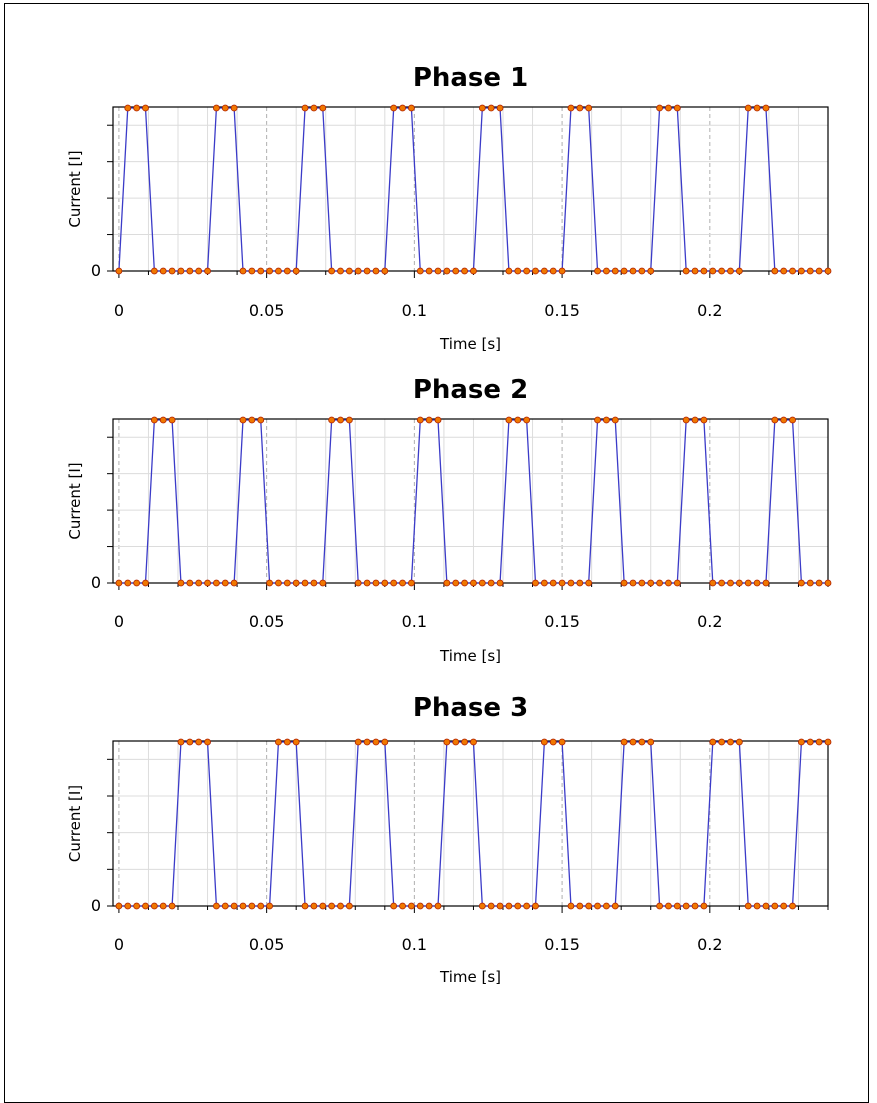 The width and height of the screenshot is (877, 1103). Describe the element at coordinates (470, 977) in the screenshot. I see `x-axis-label: Time [s]` at that location.